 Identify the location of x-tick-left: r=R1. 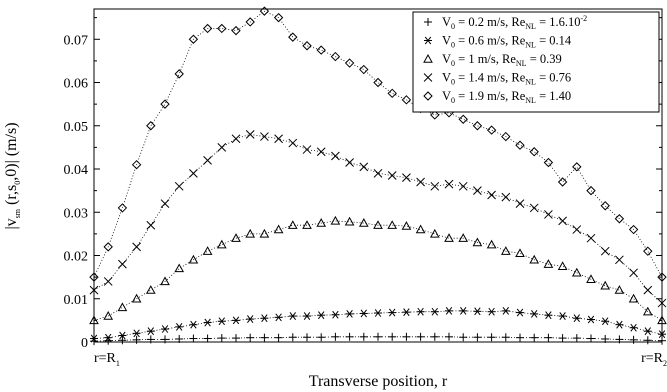
(107, 359).